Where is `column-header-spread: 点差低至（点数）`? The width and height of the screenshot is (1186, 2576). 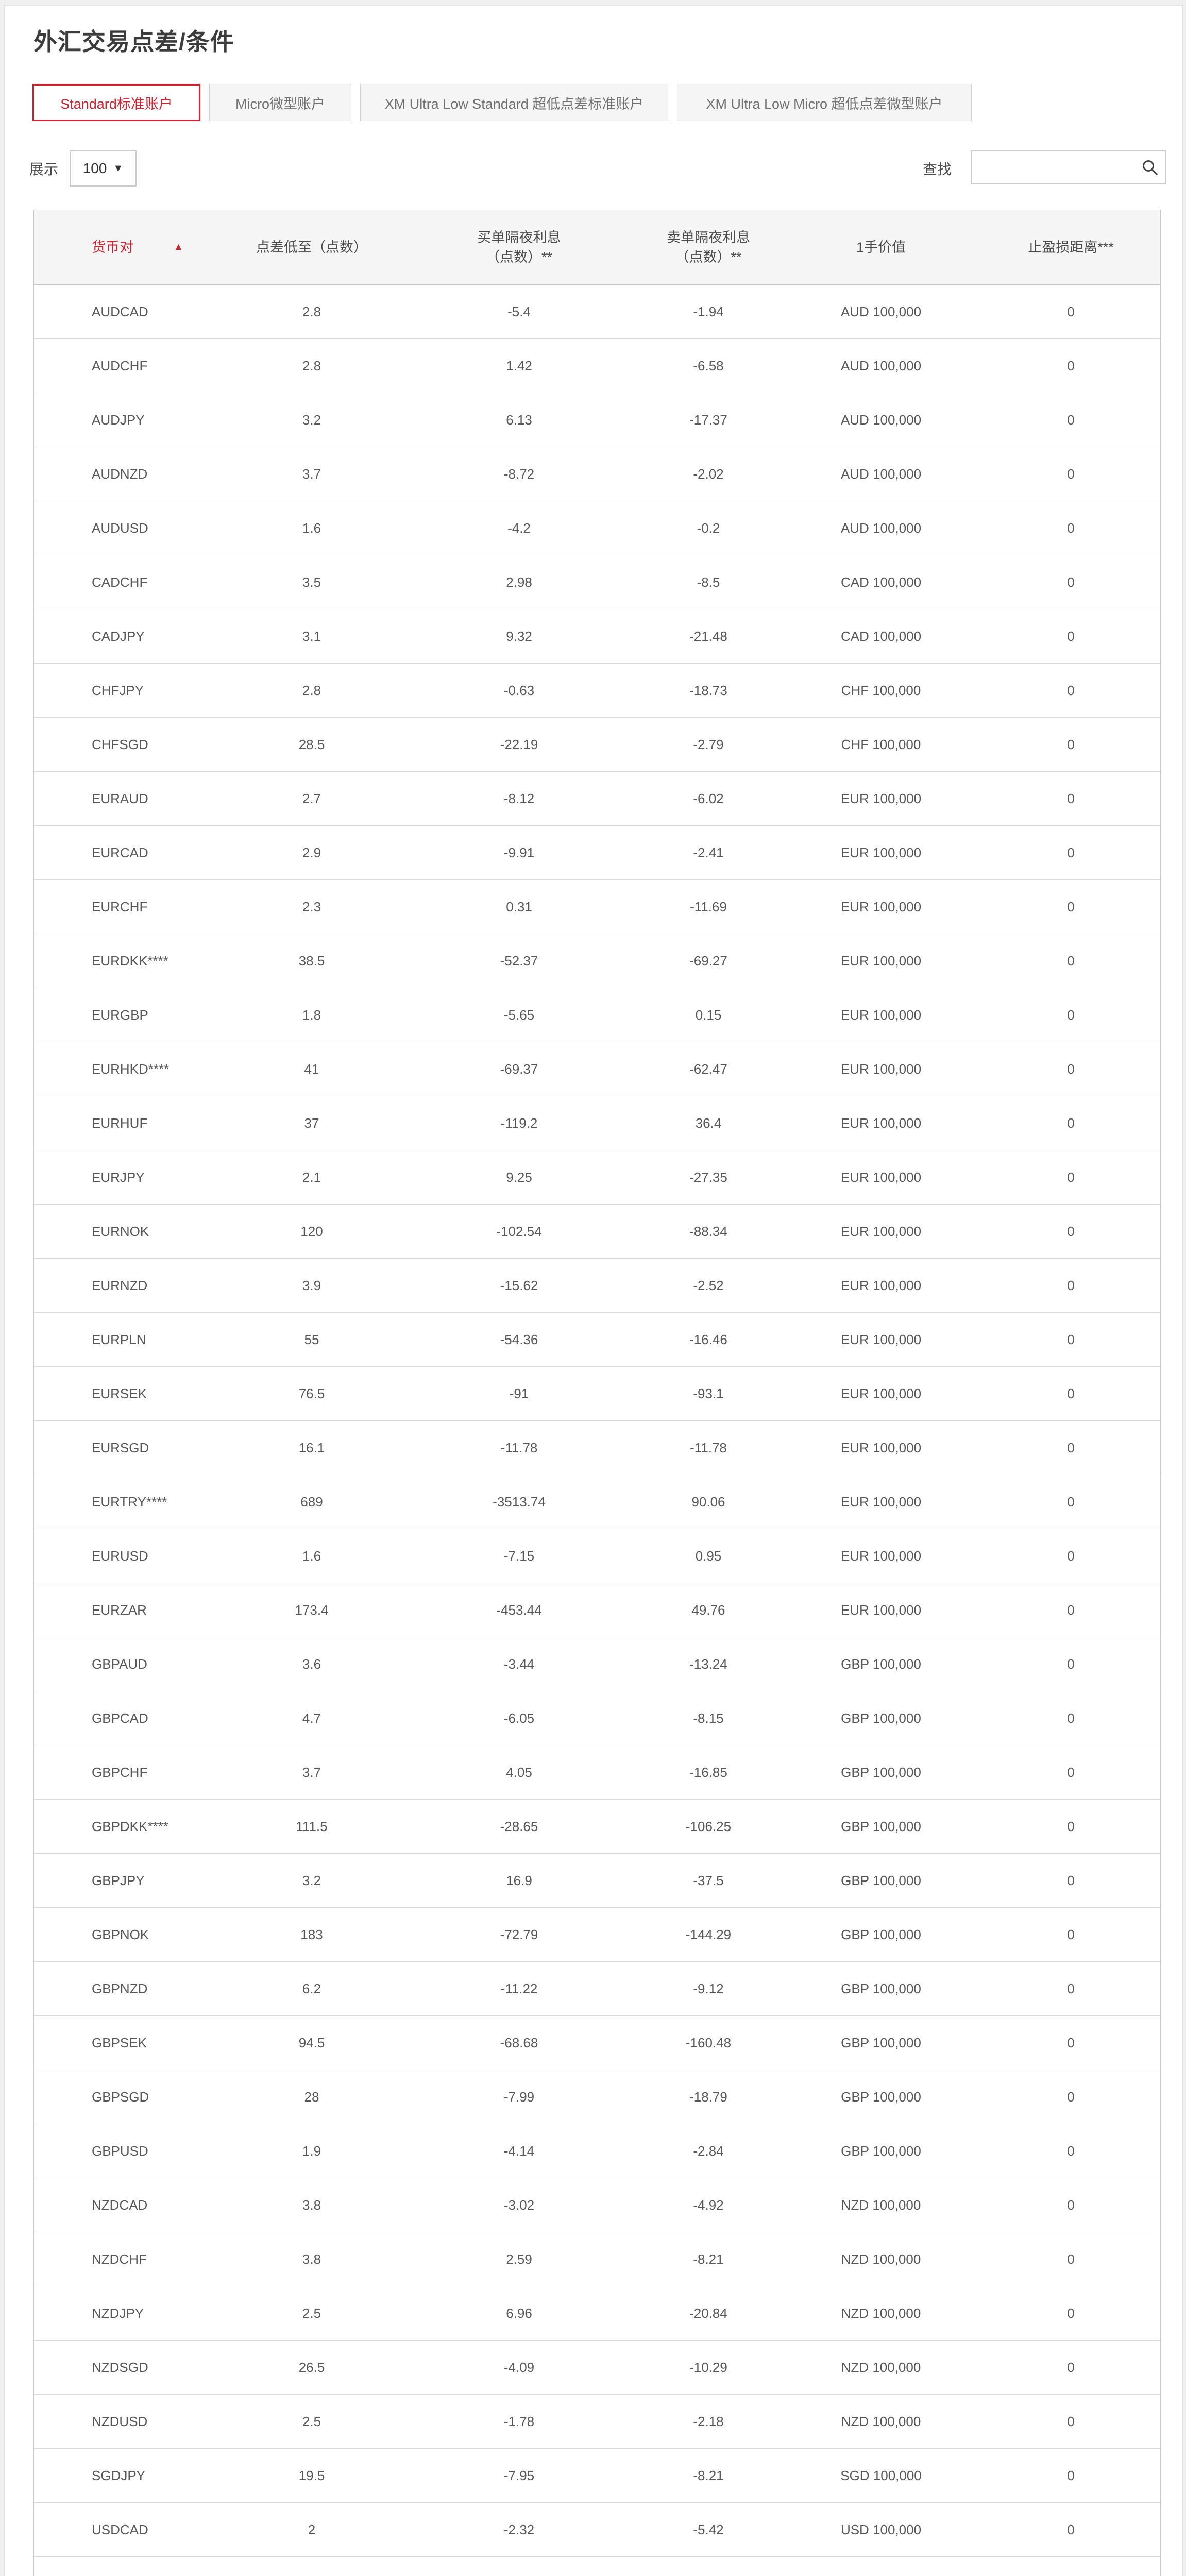 column-header-spread: 点差低至（点数） is located at coordinates (311, 247).